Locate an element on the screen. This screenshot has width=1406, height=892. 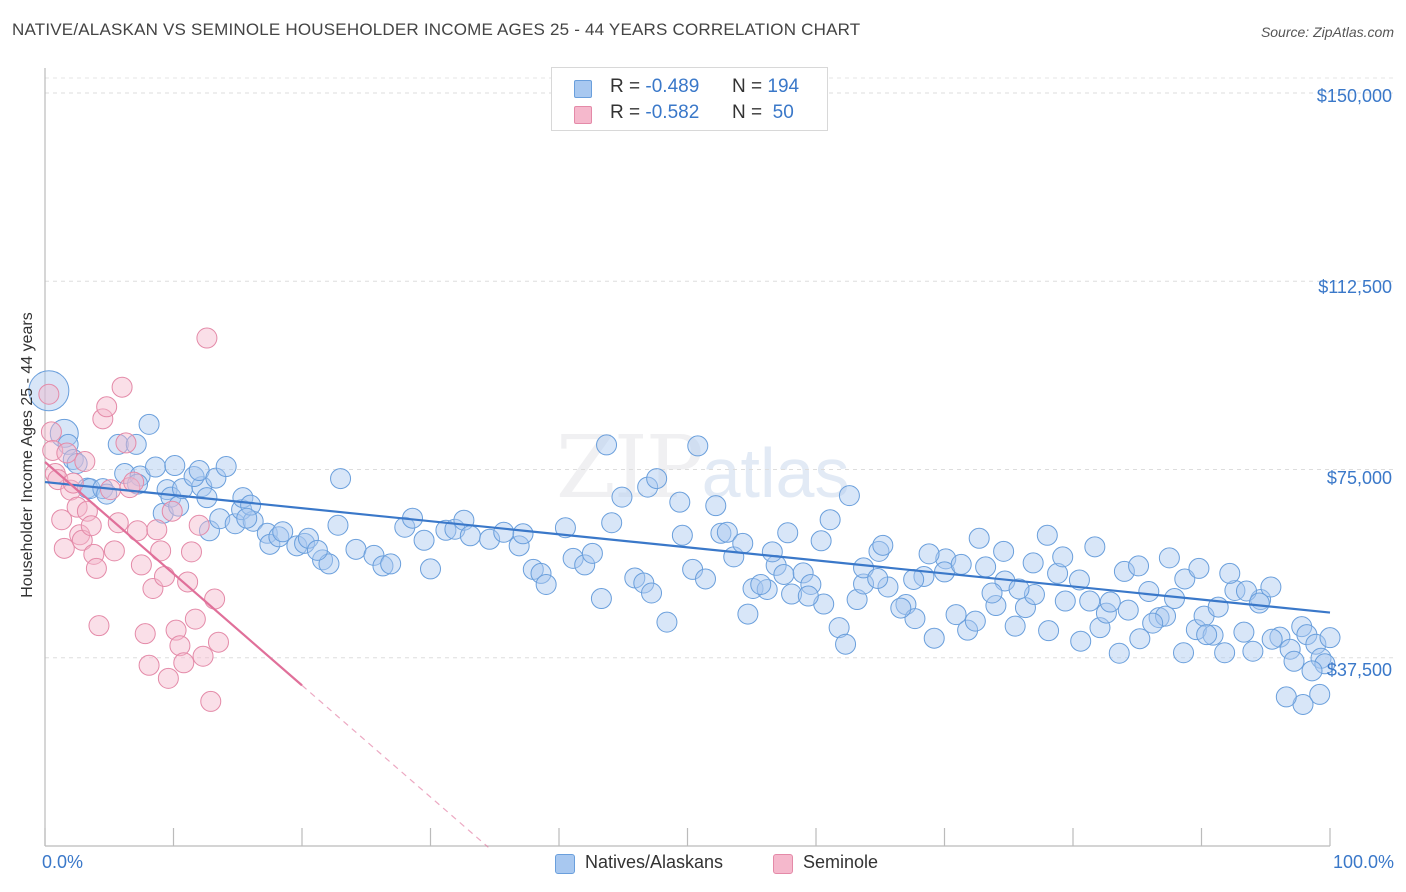
y-tick-label-37500: $37,500 is located at coordinates (1359, 670).